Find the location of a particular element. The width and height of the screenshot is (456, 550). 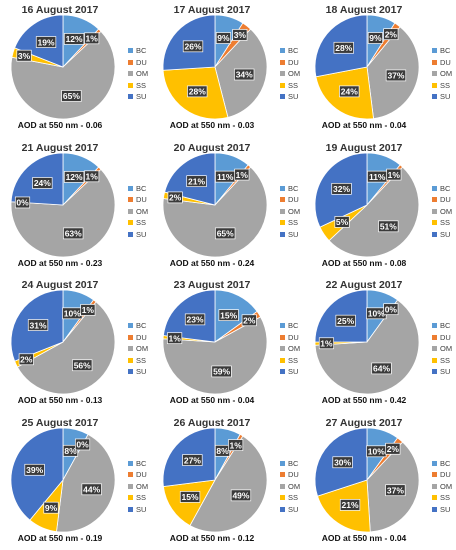

chart-title: 19 August 2017 is located at coordinates (364, 147).